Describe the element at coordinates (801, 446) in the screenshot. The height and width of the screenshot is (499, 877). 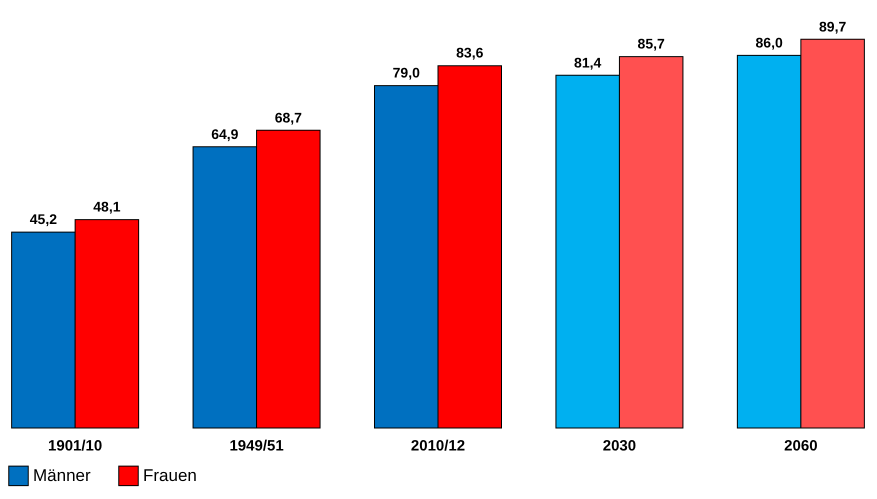
I see `x-tick-label: 2060` at that location.